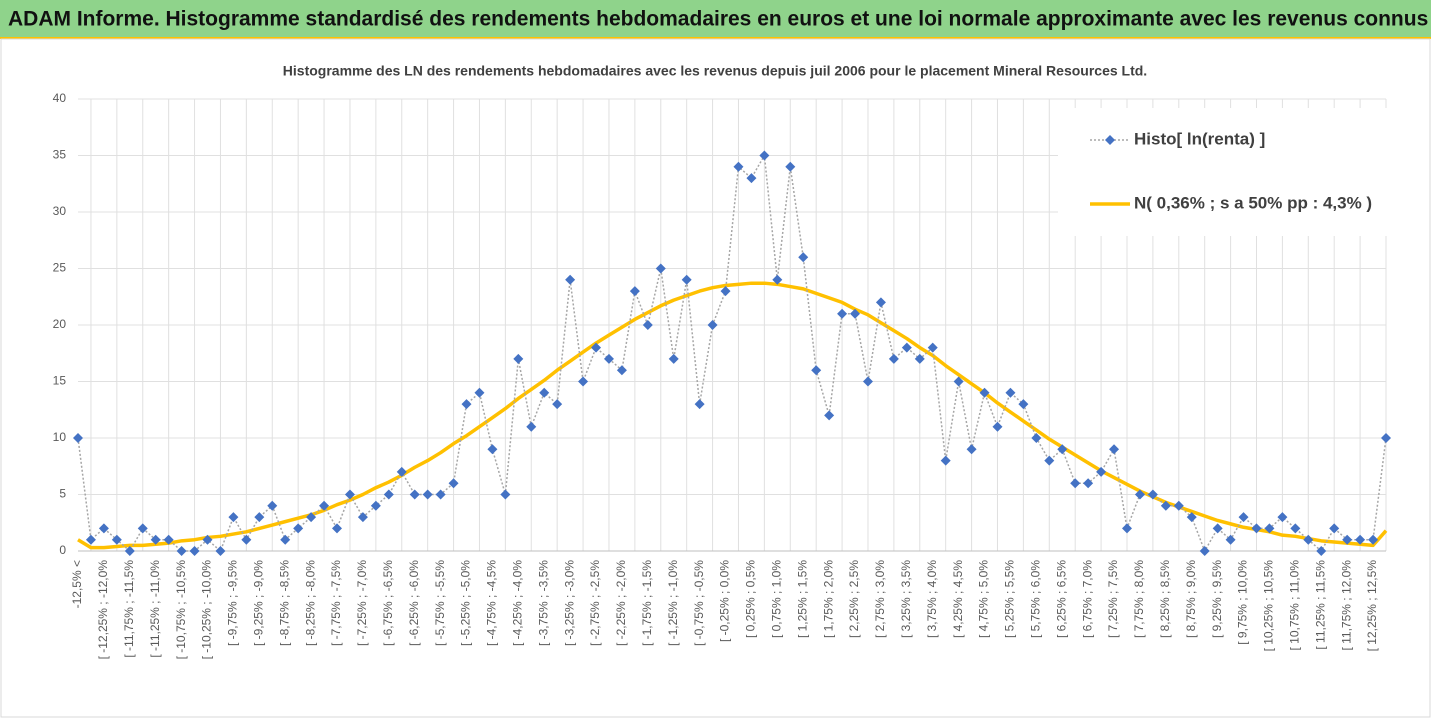 This screenshot has height=719, width=1431. What do you see at coordinates (362, 603) in the screenshot?
I see `x-tick-label: [ -7,25% ; -7,0%` at bounding box center [362, 603].